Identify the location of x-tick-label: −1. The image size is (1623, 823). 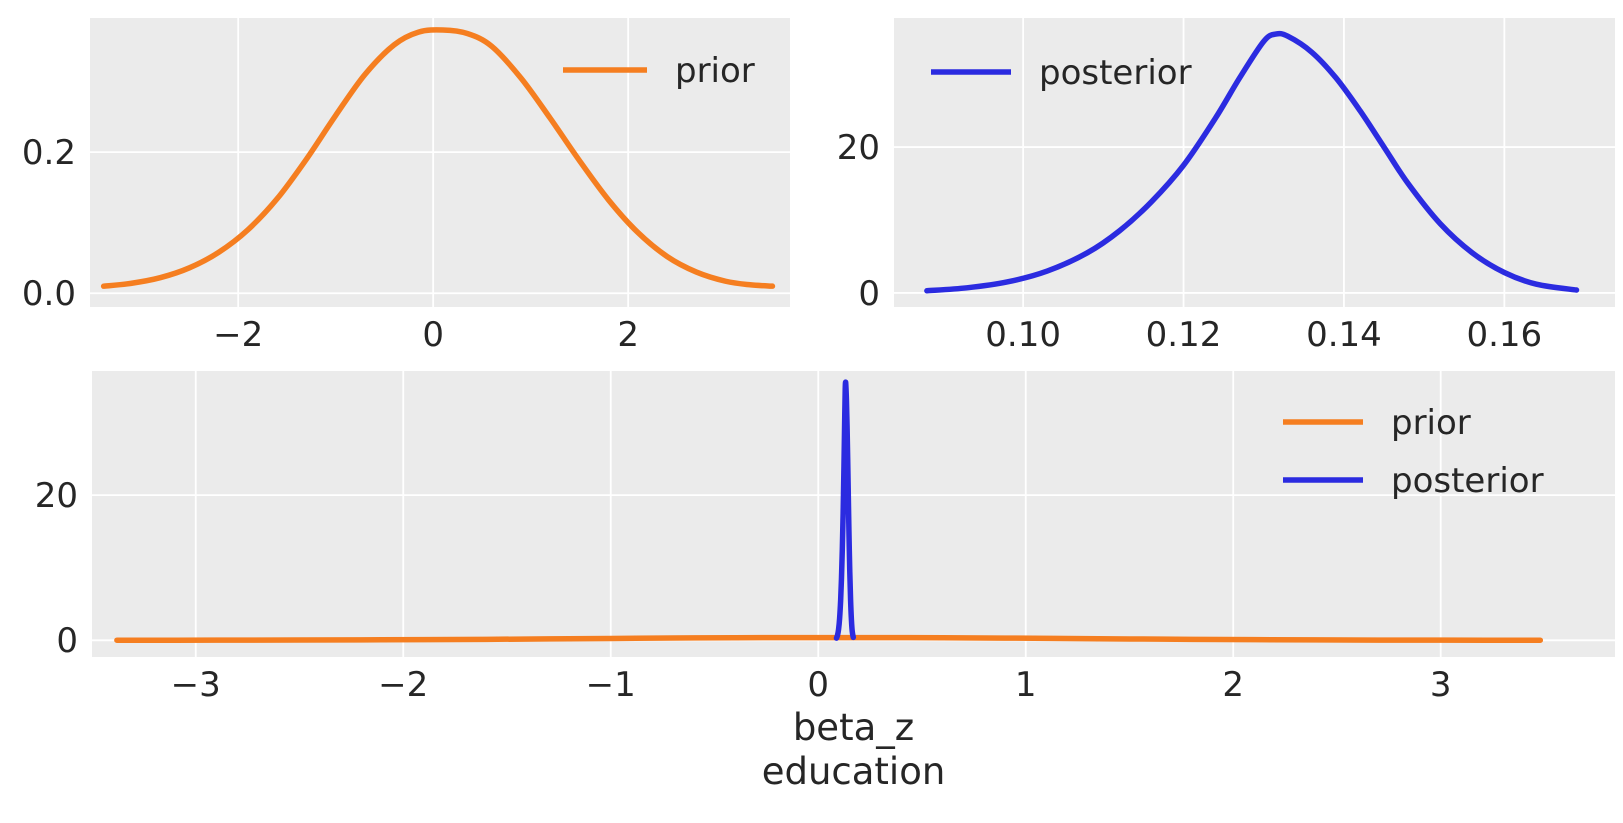
(611, 685).